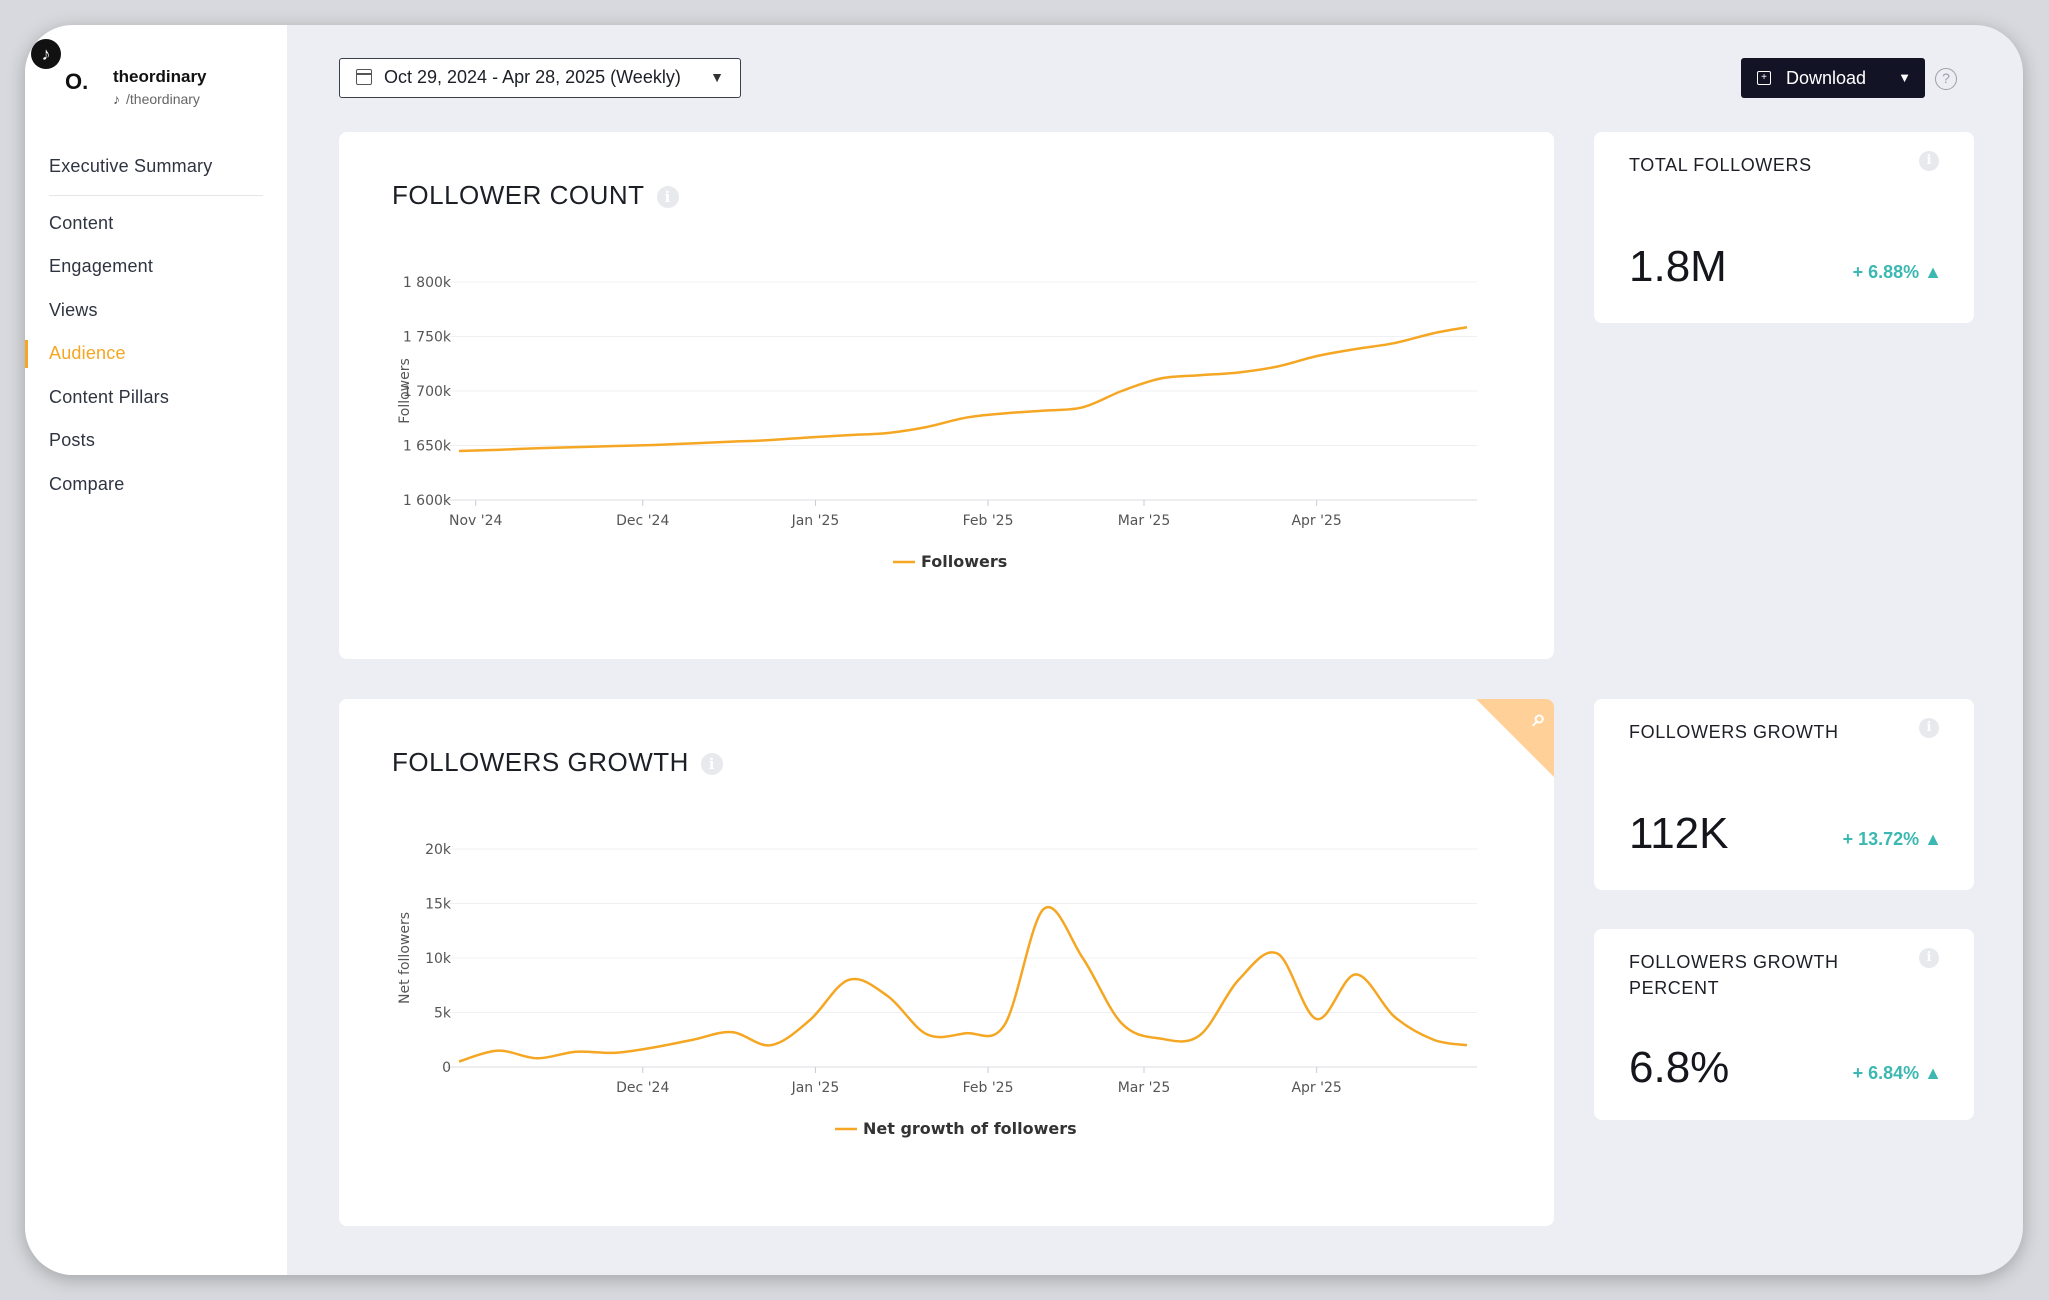 This screenshot has width=2049, height=1300. I want to click on follower-count-title: FOLLOWER COUNT i, so click(535, 195).